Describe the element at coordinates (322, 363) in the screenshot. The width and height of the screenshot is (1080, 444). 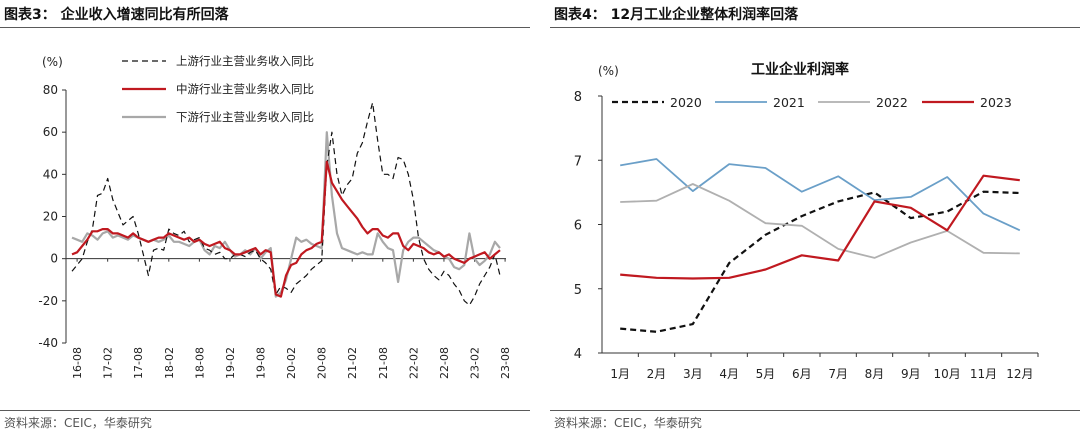
I see `left-x-tick-label: 20-08` at that location.